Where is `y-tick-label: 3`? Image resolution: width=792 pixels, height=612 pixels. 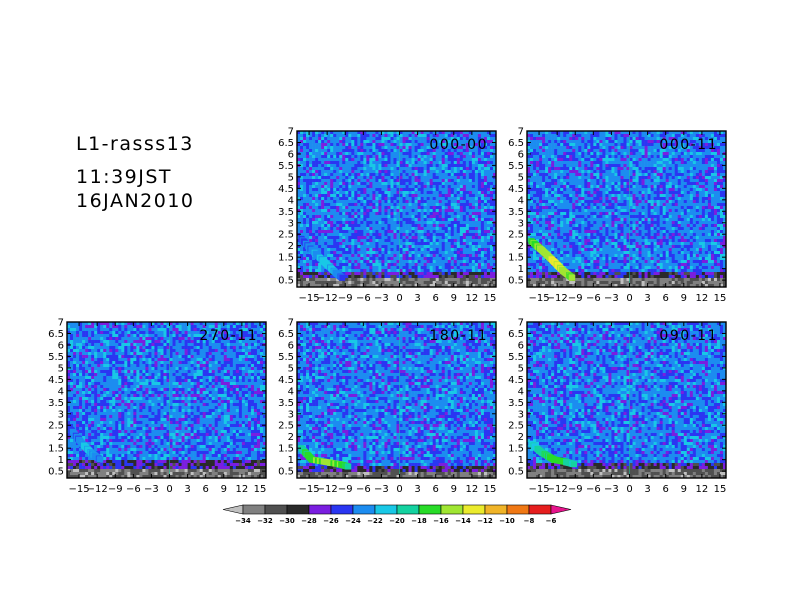 y-tick-label: 3 is located at coordinates (291, 223).